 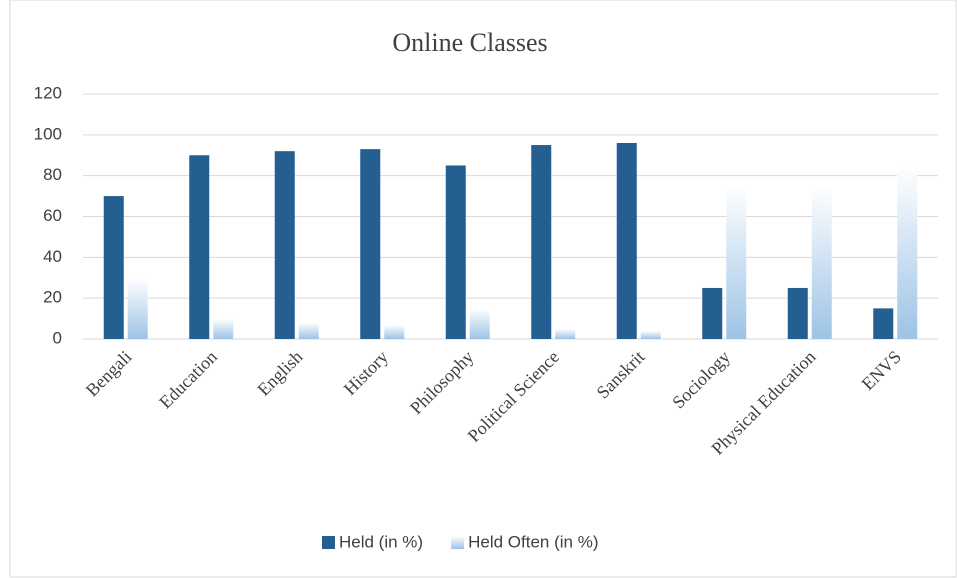 What do you see at coordinates (533, 541) in the screenshot?
I see `legend-label: Held Often (in %)` at bounding box center [533, 541].